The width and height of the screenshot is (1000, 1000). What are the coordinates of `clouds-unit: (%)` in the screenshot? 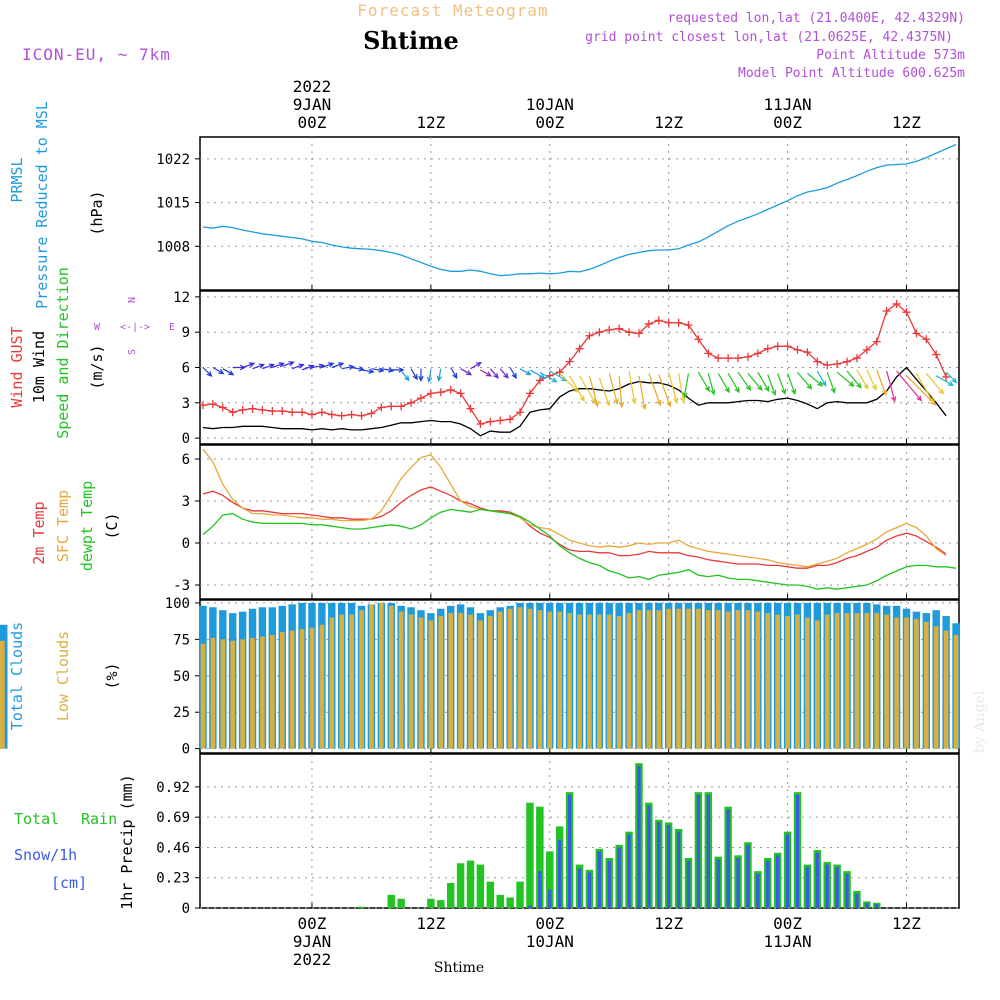 It's located at (112, 675).